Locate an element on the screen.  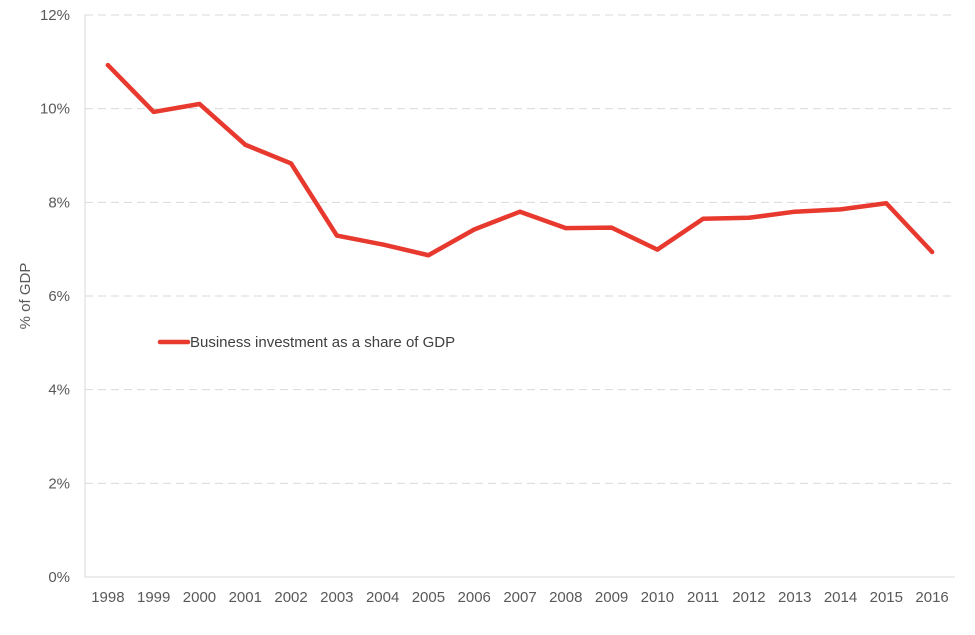
x-tick-label: 1998 is located at coordinates (107, 597).